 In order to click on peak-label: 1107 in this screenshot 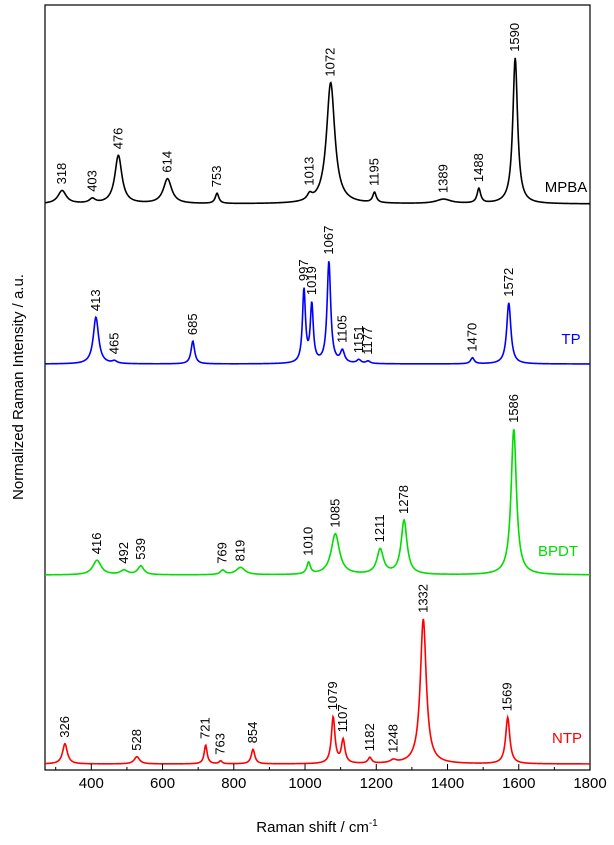, I will do `click(342, 718)`.